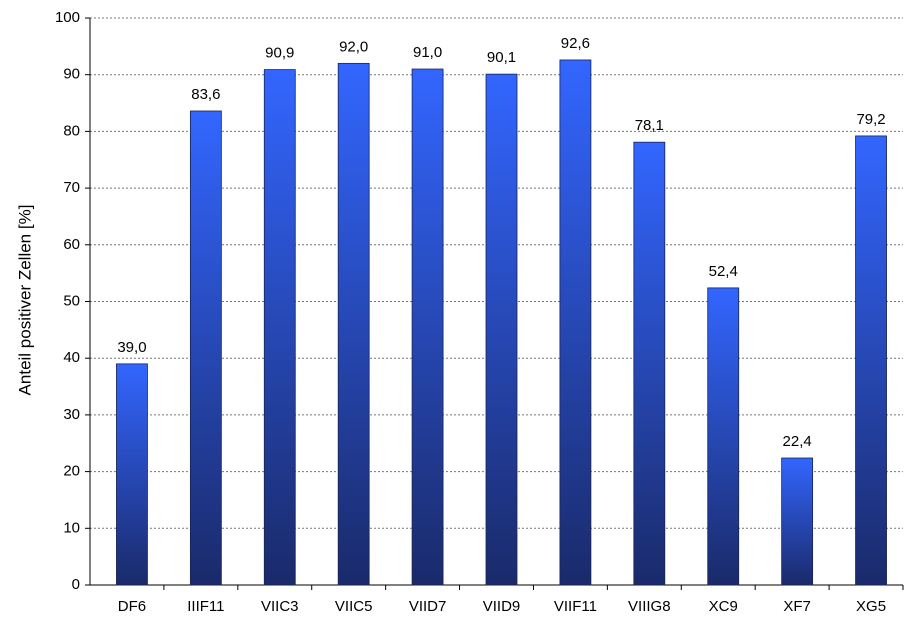  What do you see at coordinates (279, 53) in the screenshot?
I see `data-label: 90,9` at bounding box center [279, 53].